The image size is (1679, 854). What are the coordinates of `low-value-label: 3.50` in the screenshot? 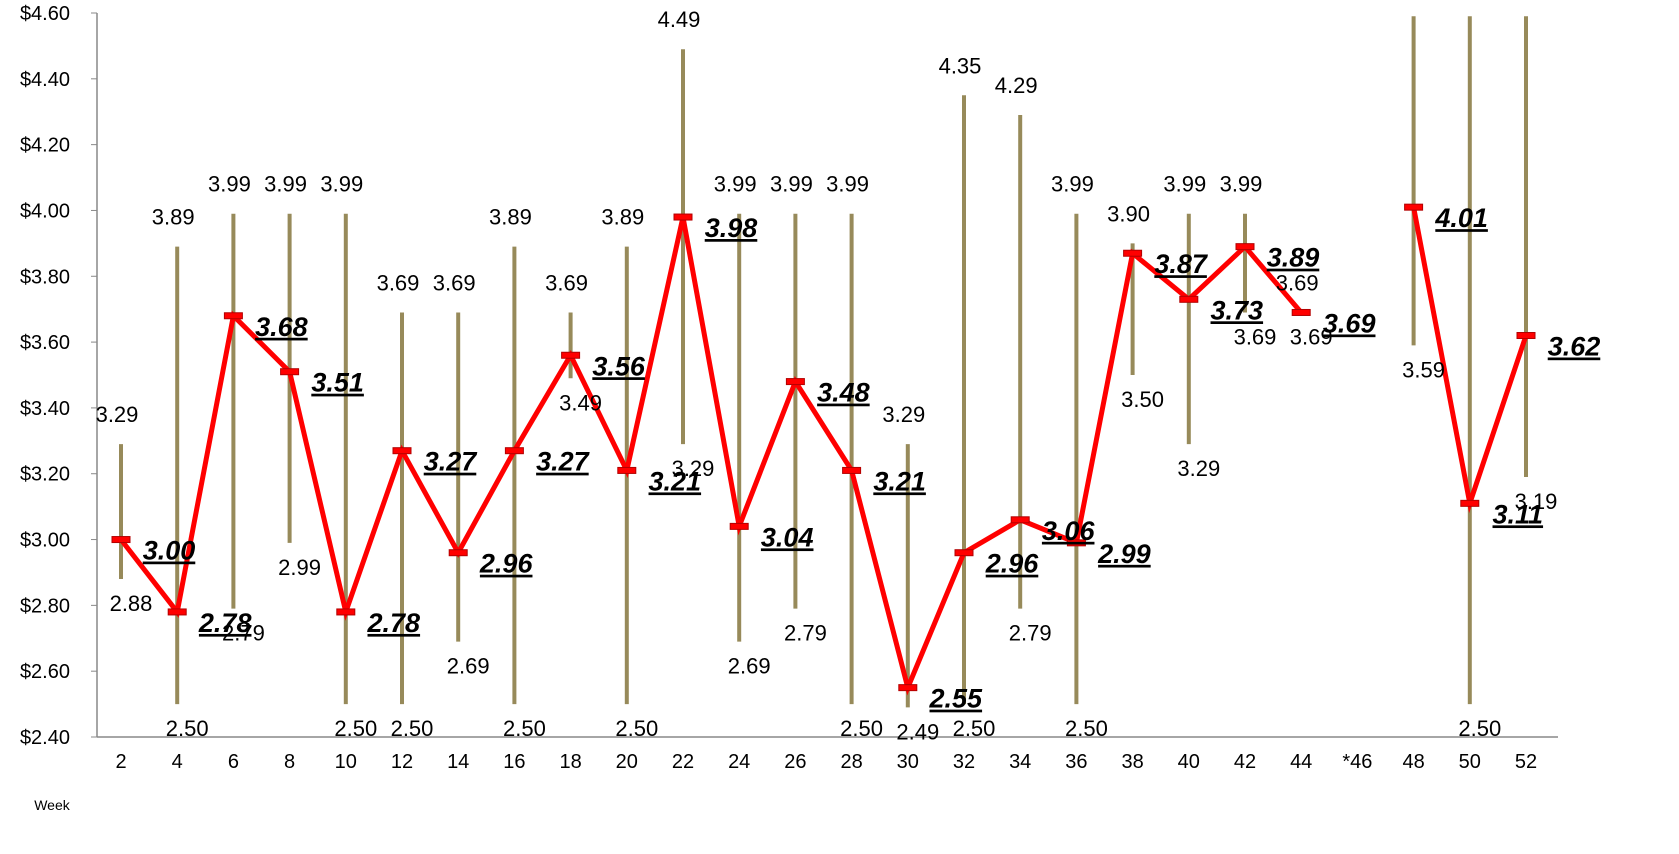 It's located at (1142, 399).